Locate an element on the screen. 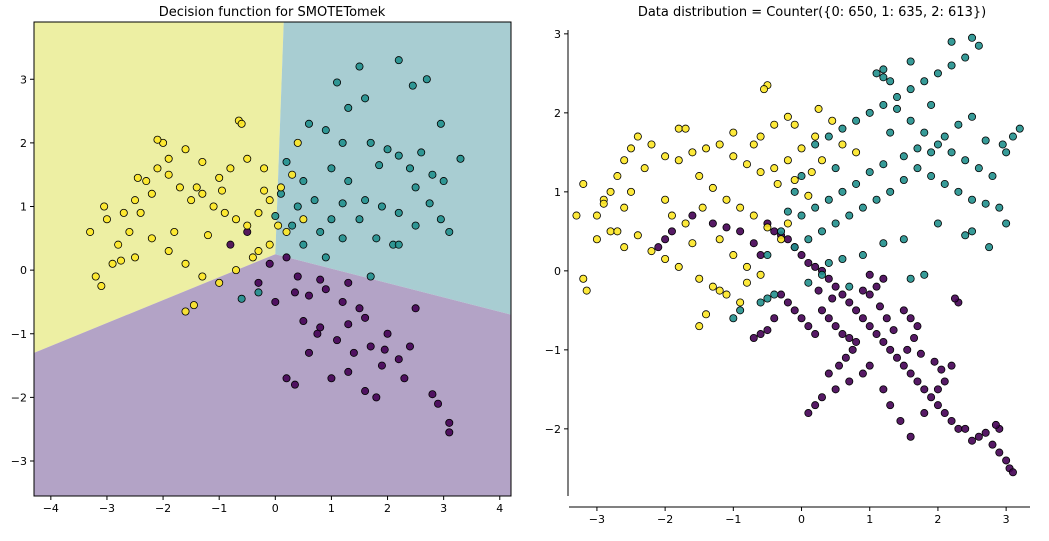 This screenshot has width=1049, height=541. x-tick-label: 2 is located at coordinates (937, 519).